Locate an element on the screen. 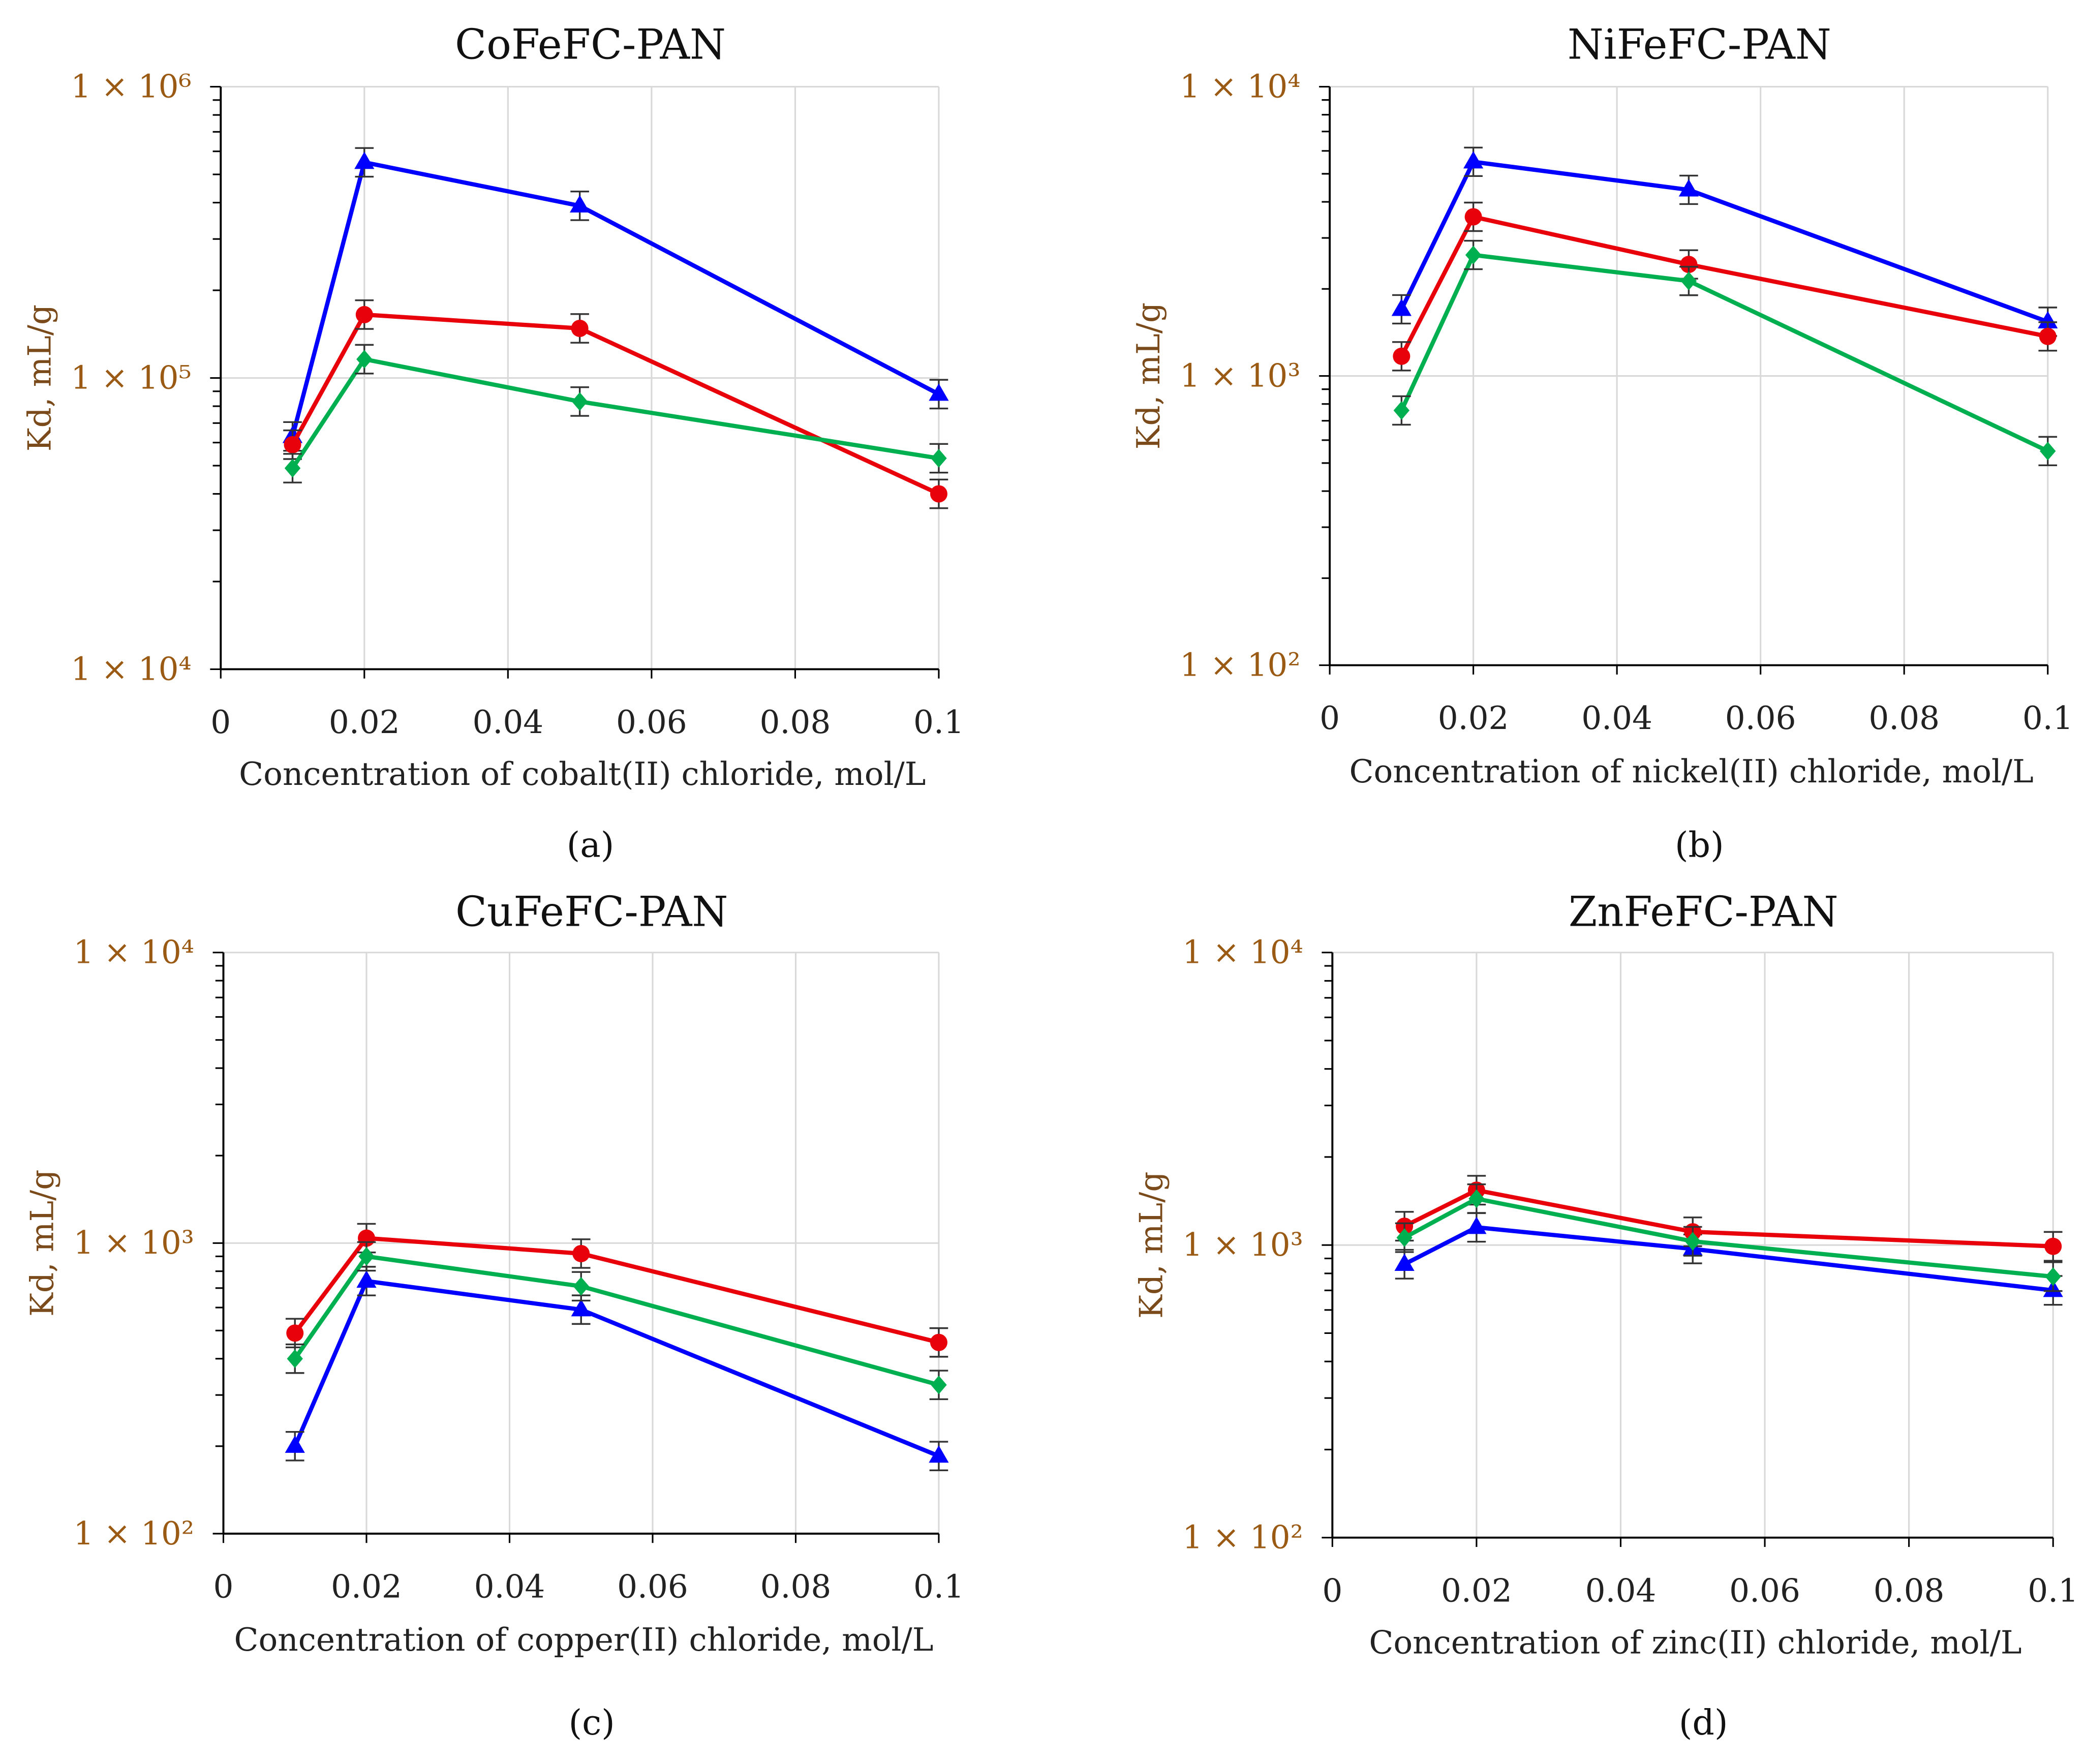 The height and width of the screenshot is (1764, 2085). panel-caption: (b) is located at coordinates (1700, 845).